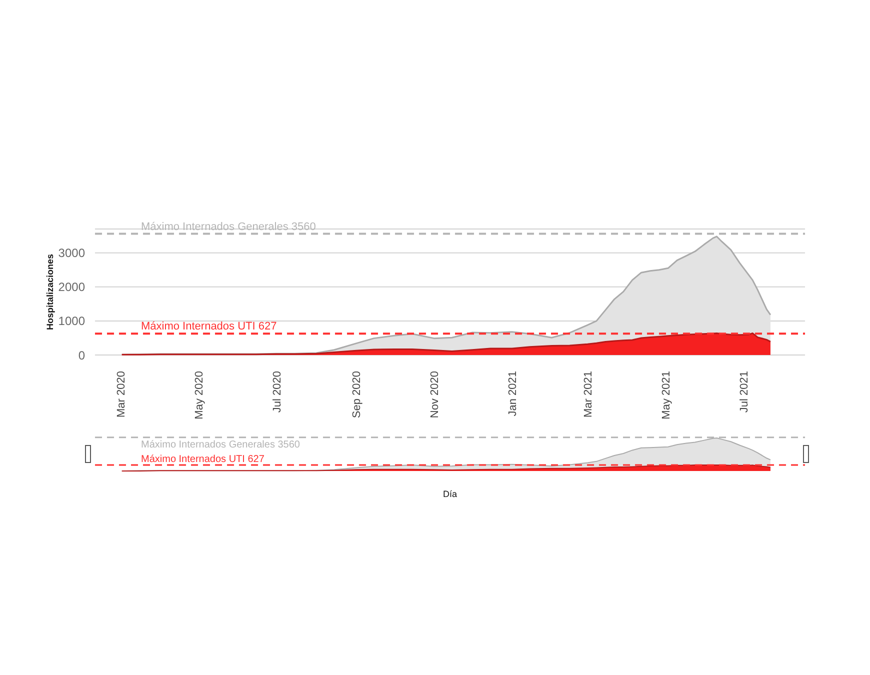 The width and height of the screenshot is (870, 675). I want to click on x-tick-label: May 2021, so click(666, 395).